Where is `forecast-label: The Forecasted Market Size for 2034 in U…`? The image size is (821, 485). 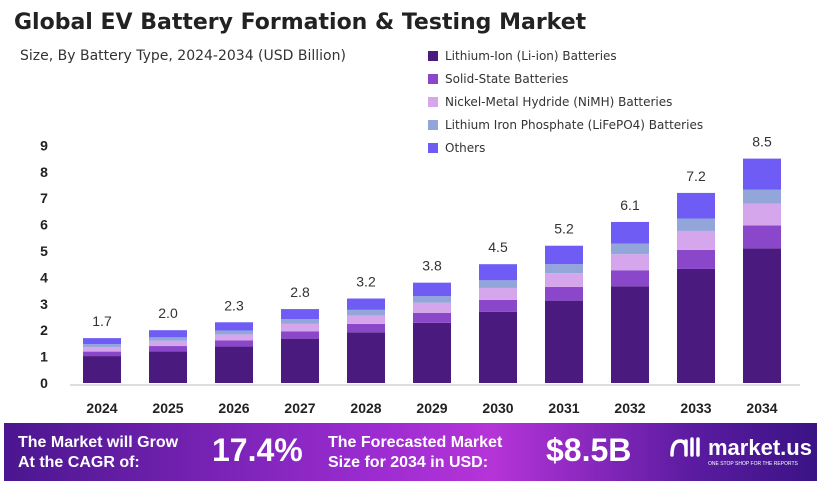
forecast-label: The Forecasted Market Size for 2034 in U… is located at coordinates (415, 452).